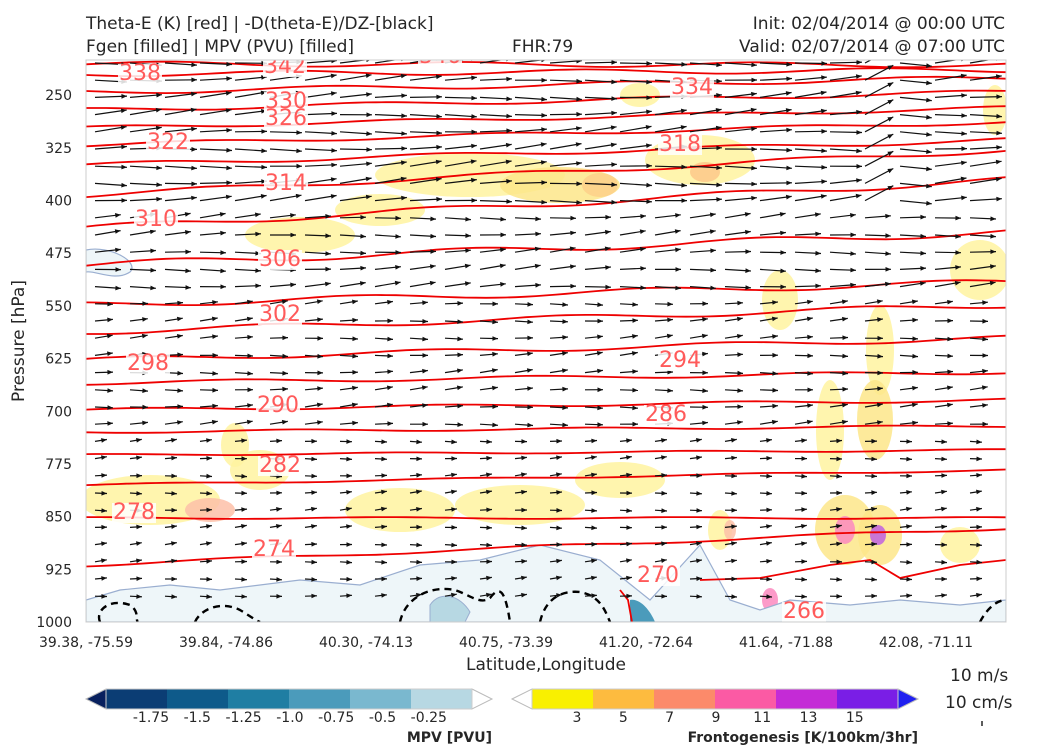 Image resolution: width=1050 pixels, height=750 pixels. I want to click on theta-e-contour-label: 322, so click(168, 142).